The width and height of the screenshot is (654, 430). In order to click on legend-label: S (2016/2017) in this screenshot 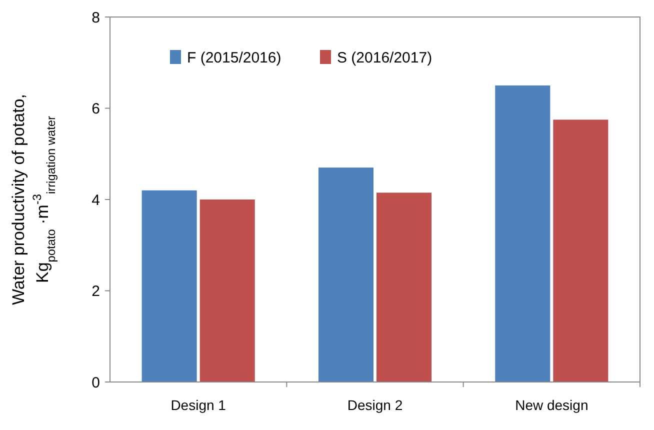, I will do `click(384, 57)`.